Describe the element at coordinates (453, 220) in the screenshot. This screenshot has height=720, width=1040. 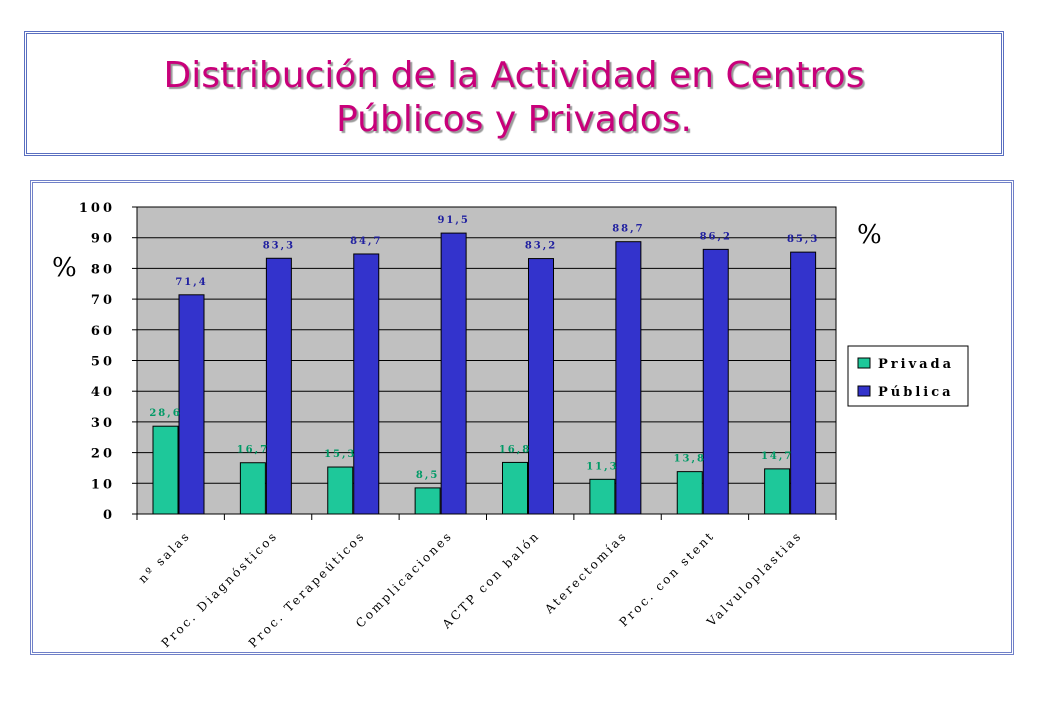
I see `bar-value-label: 91,5` at that location.